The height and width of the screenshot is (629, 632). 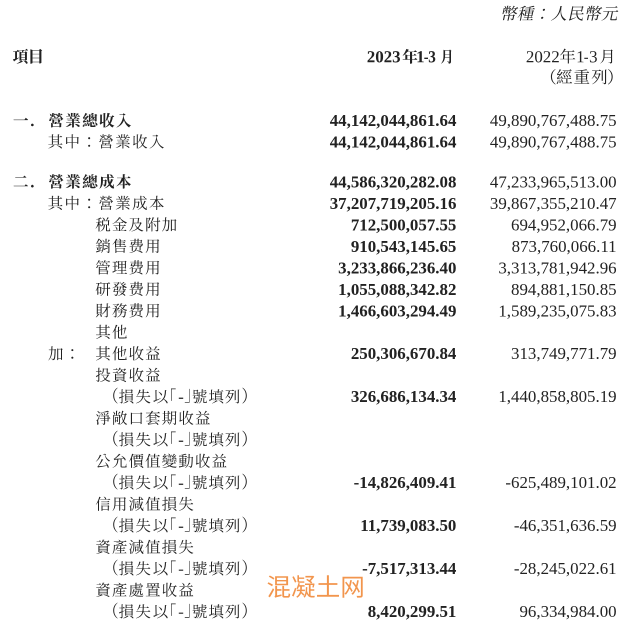 I want to click on svg-text: 44,586,320,282.08, so click(x=393, y=181).